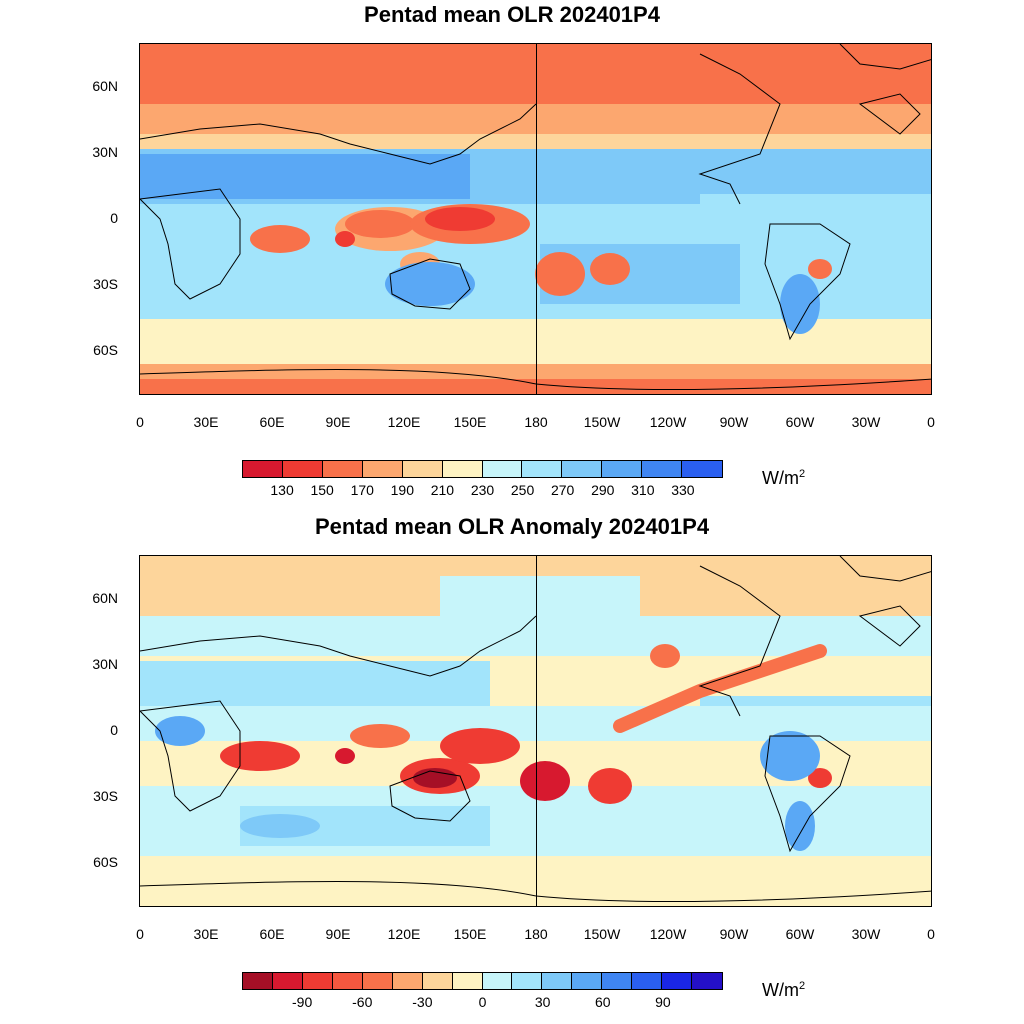 The width and height of the screenshot is (1024, 1024). Describe the element at coordinates (512, 526) in the screenshot. I see `olr-anomaly-title: Pentad mean OLR Anomaly 202401P4` at that location.